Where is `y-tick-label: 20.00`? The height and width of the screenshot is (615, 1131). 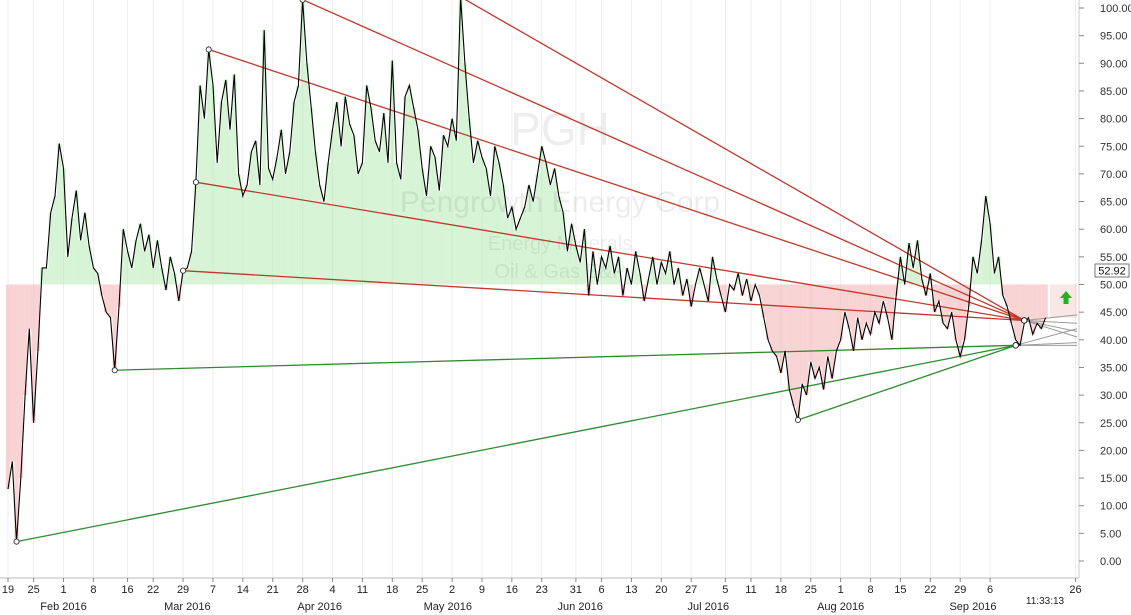 y-tick-label: 20.00 is located at coordinates (1114, 451).